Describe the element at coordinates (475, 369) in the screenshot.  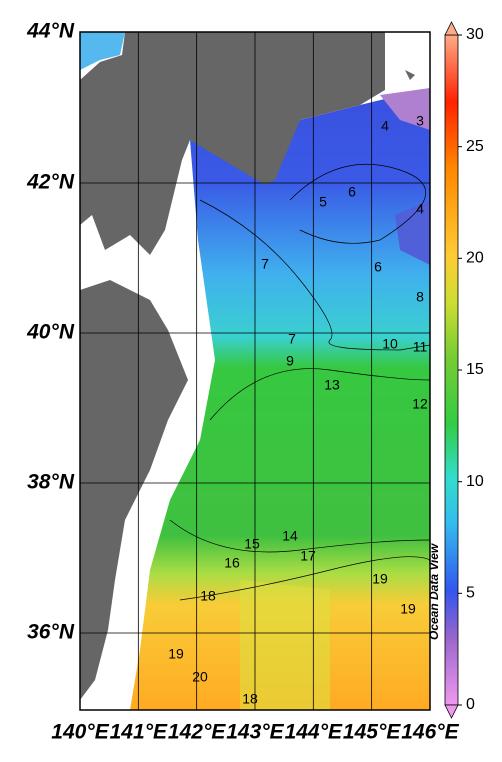
I see `colorbar-label: 15` at that location.